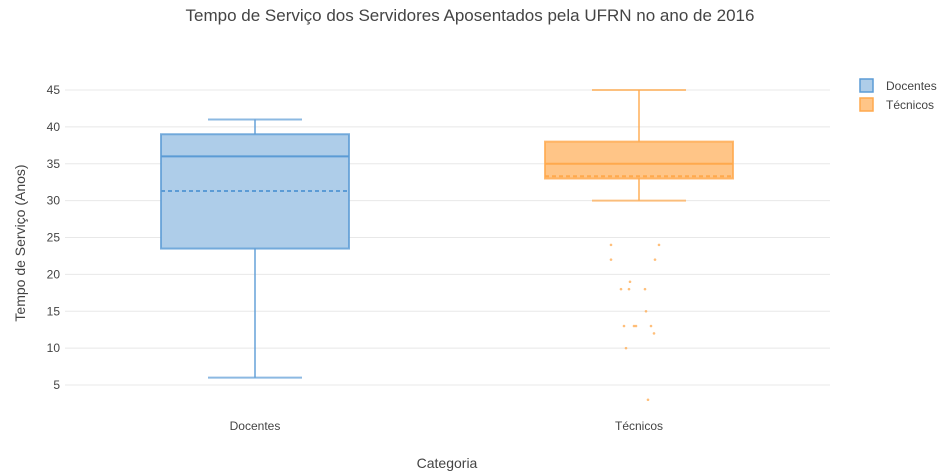  I want to click on legend-item-tecnicos: Técnicos, so click(896, 104).